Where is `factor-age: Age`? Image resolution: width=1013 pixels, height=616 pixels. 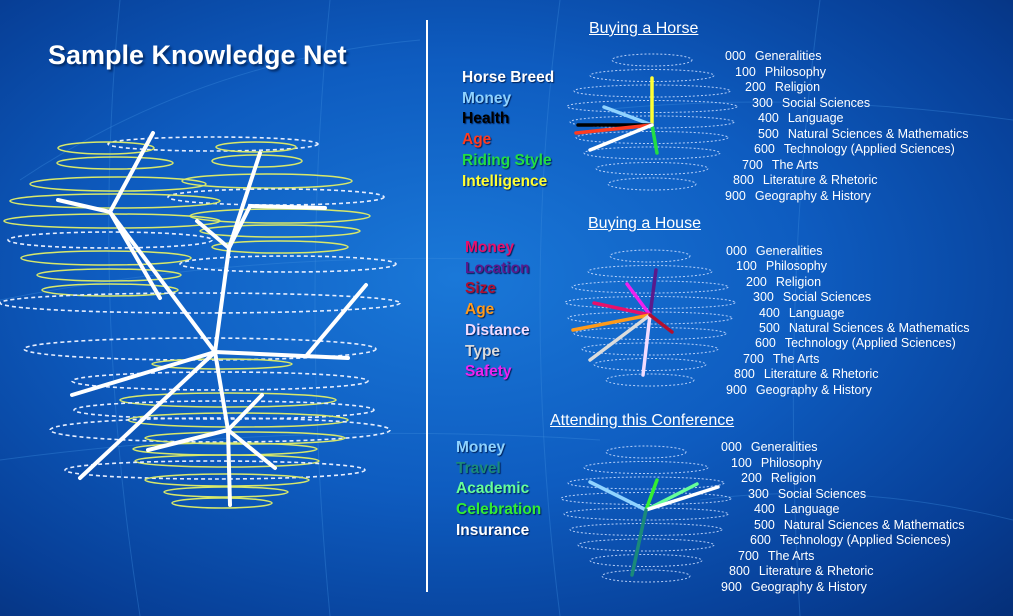 factor-age: Age is located at coordinates (477, 140).